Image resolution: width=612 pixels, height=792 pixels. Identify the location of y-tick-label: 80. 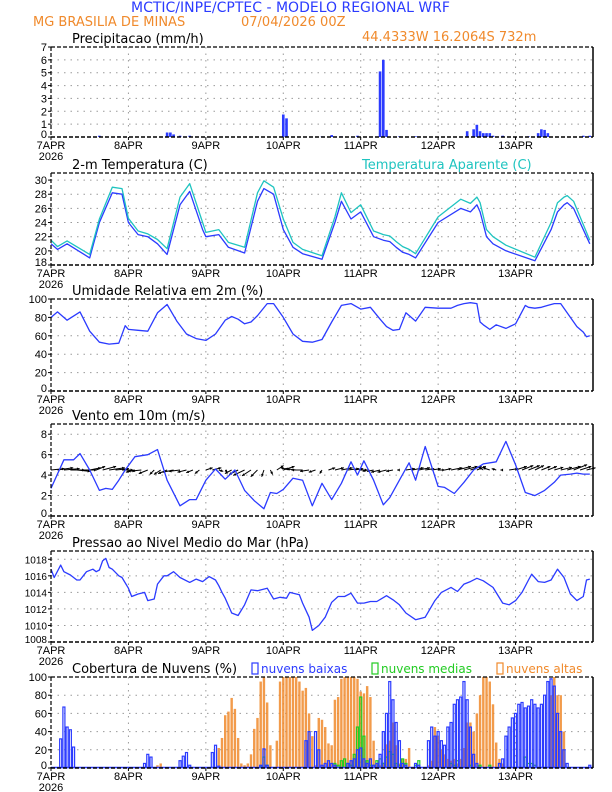
(41, 318).